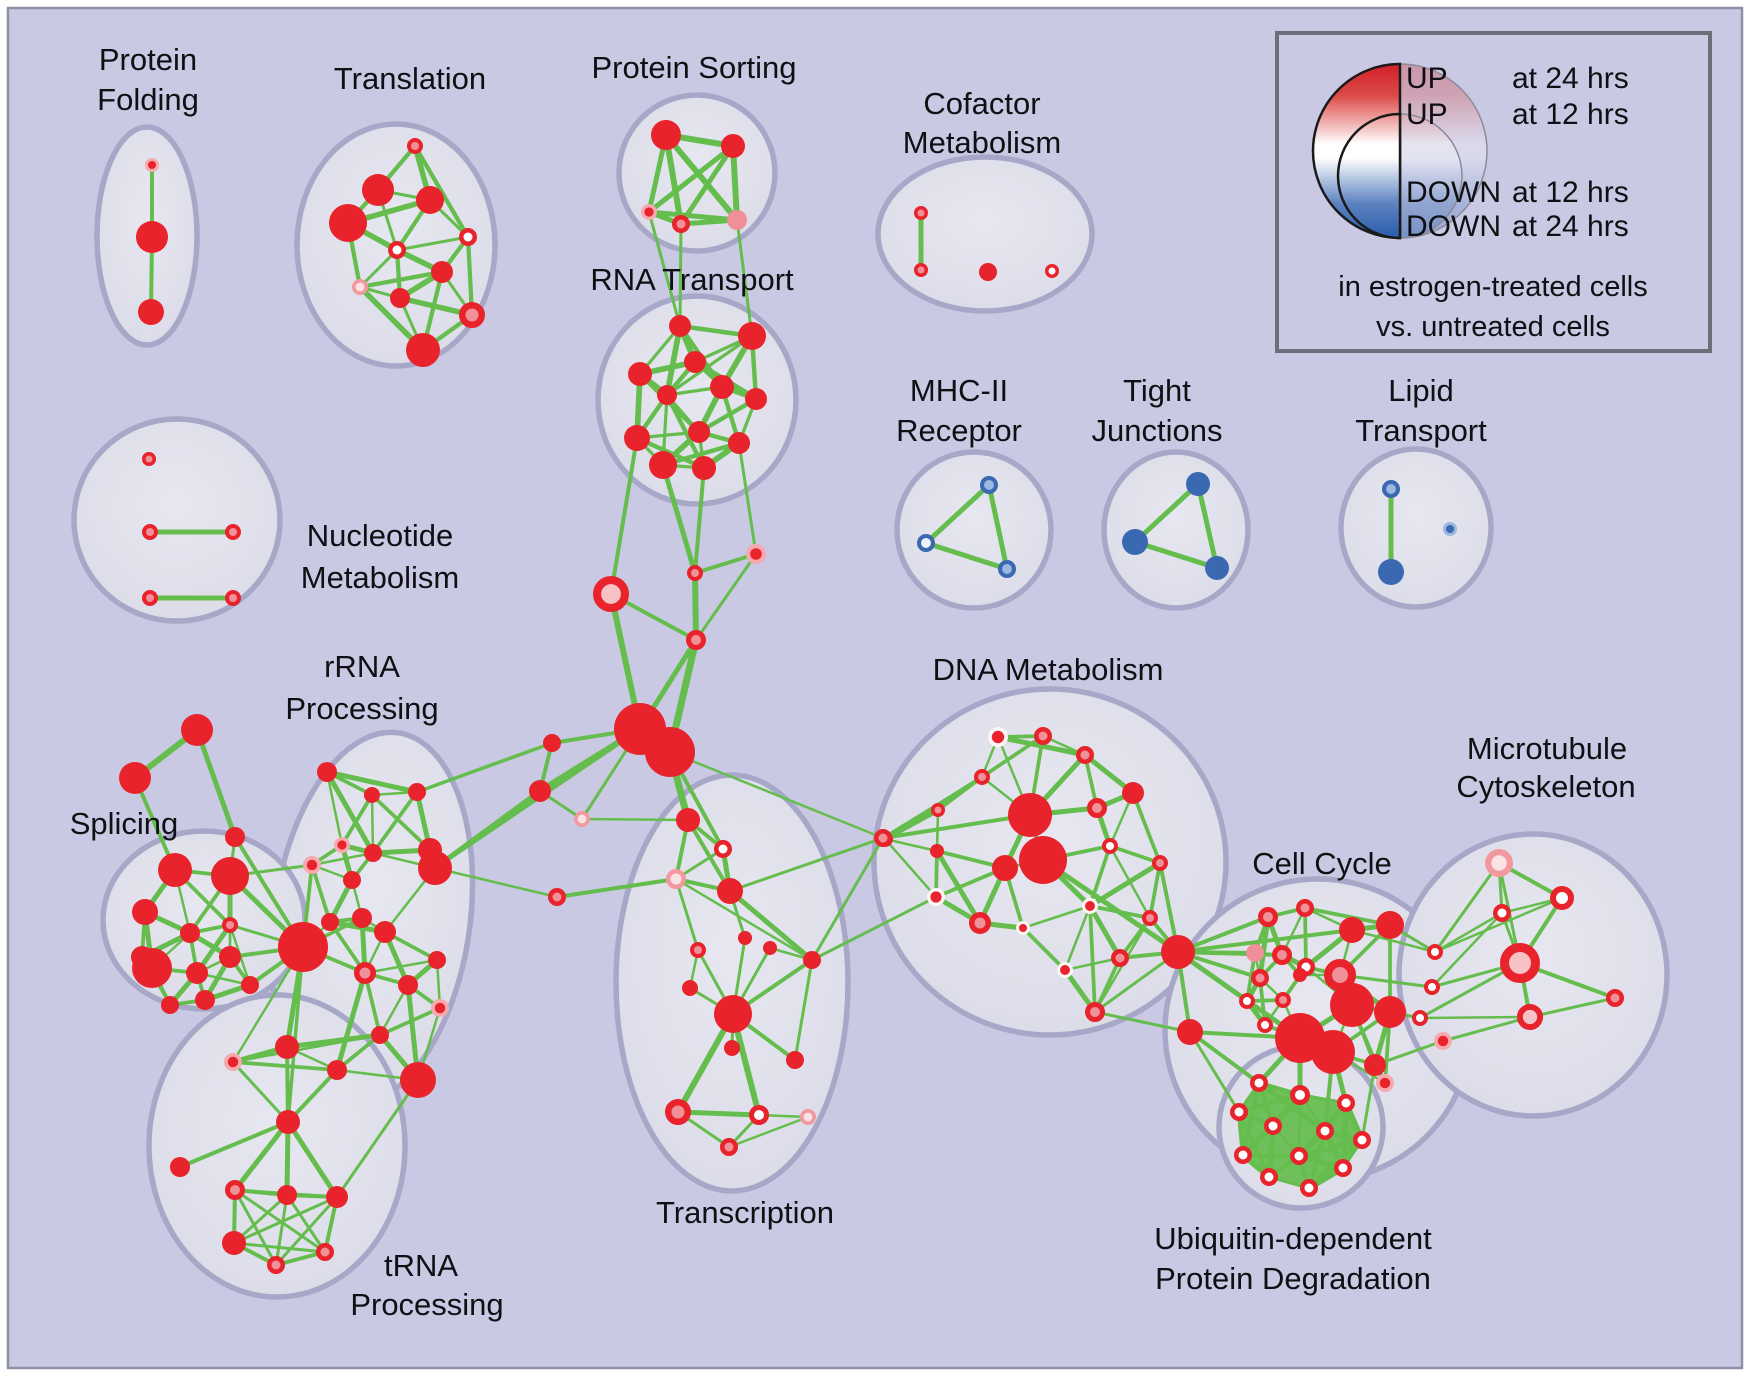 This screenshot has height=1381, width=1750. I want to click on cluster-label-proteinFolding: Folding, so click(148, 99).